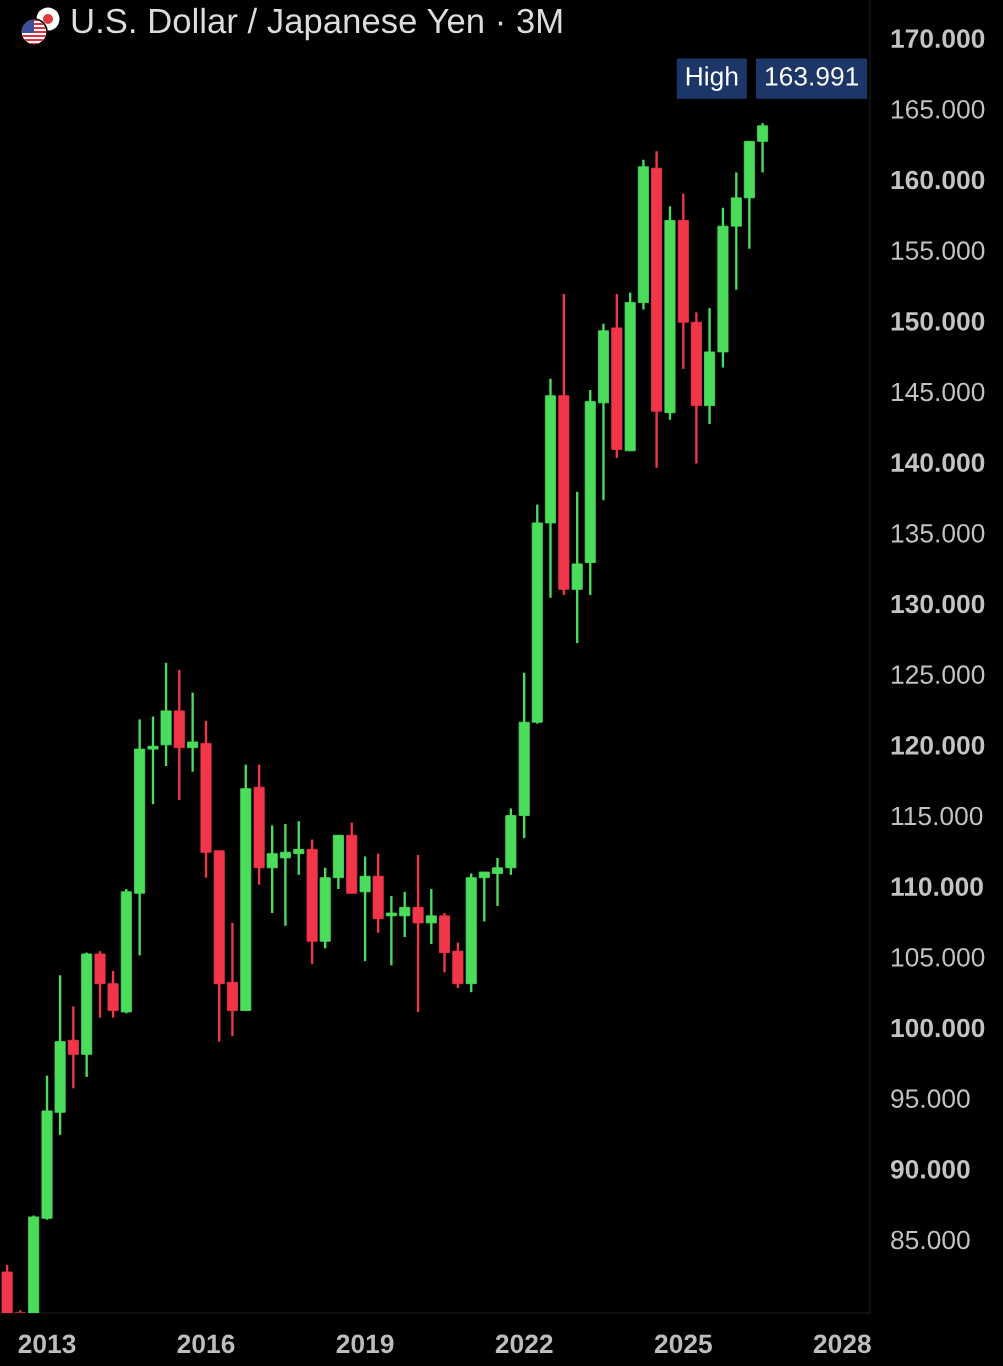 Image resolution: width=1003 pixels, height=1366 pixels. What do you see at coordinates (937, 886) in the screenshot?
I see `y-tick-label: 110.000` at bounding box center [937, 886].